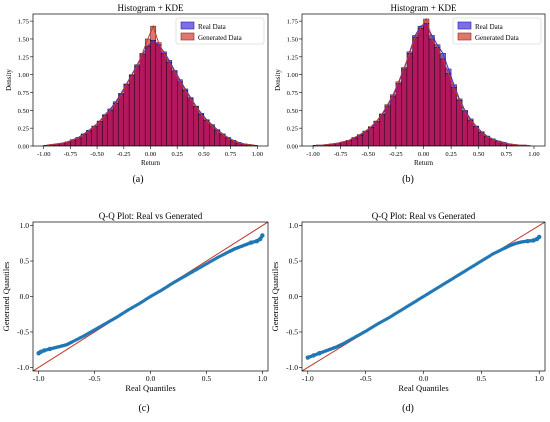 Image resolution: width=550 pixels, height=422 pixels. What do you see at coordinates (294, 261) in the screenshot?
I see `y-tick-label: 0.5` at bounding box center [294, 261].